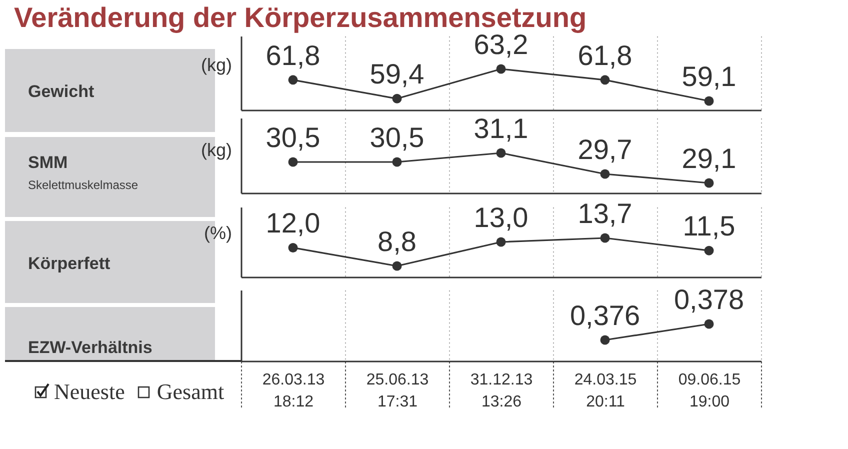  What do you see at coordinates (709, 299) in the screenshot?
I see `data-label: 0,378` at bounding box center [709, 299].